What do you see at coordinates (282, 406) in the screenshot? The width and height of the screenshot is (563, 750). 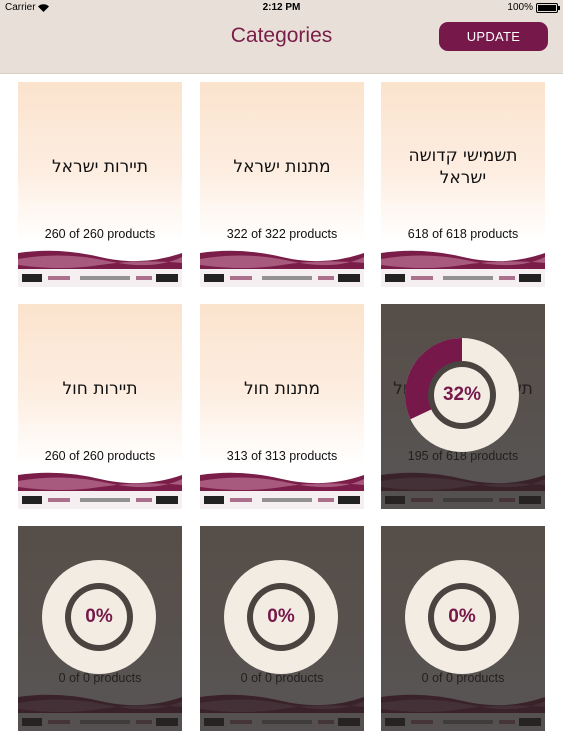 I see `category-tile: מתנות חול 313 of 313 products` at bounding box center [282, 406].